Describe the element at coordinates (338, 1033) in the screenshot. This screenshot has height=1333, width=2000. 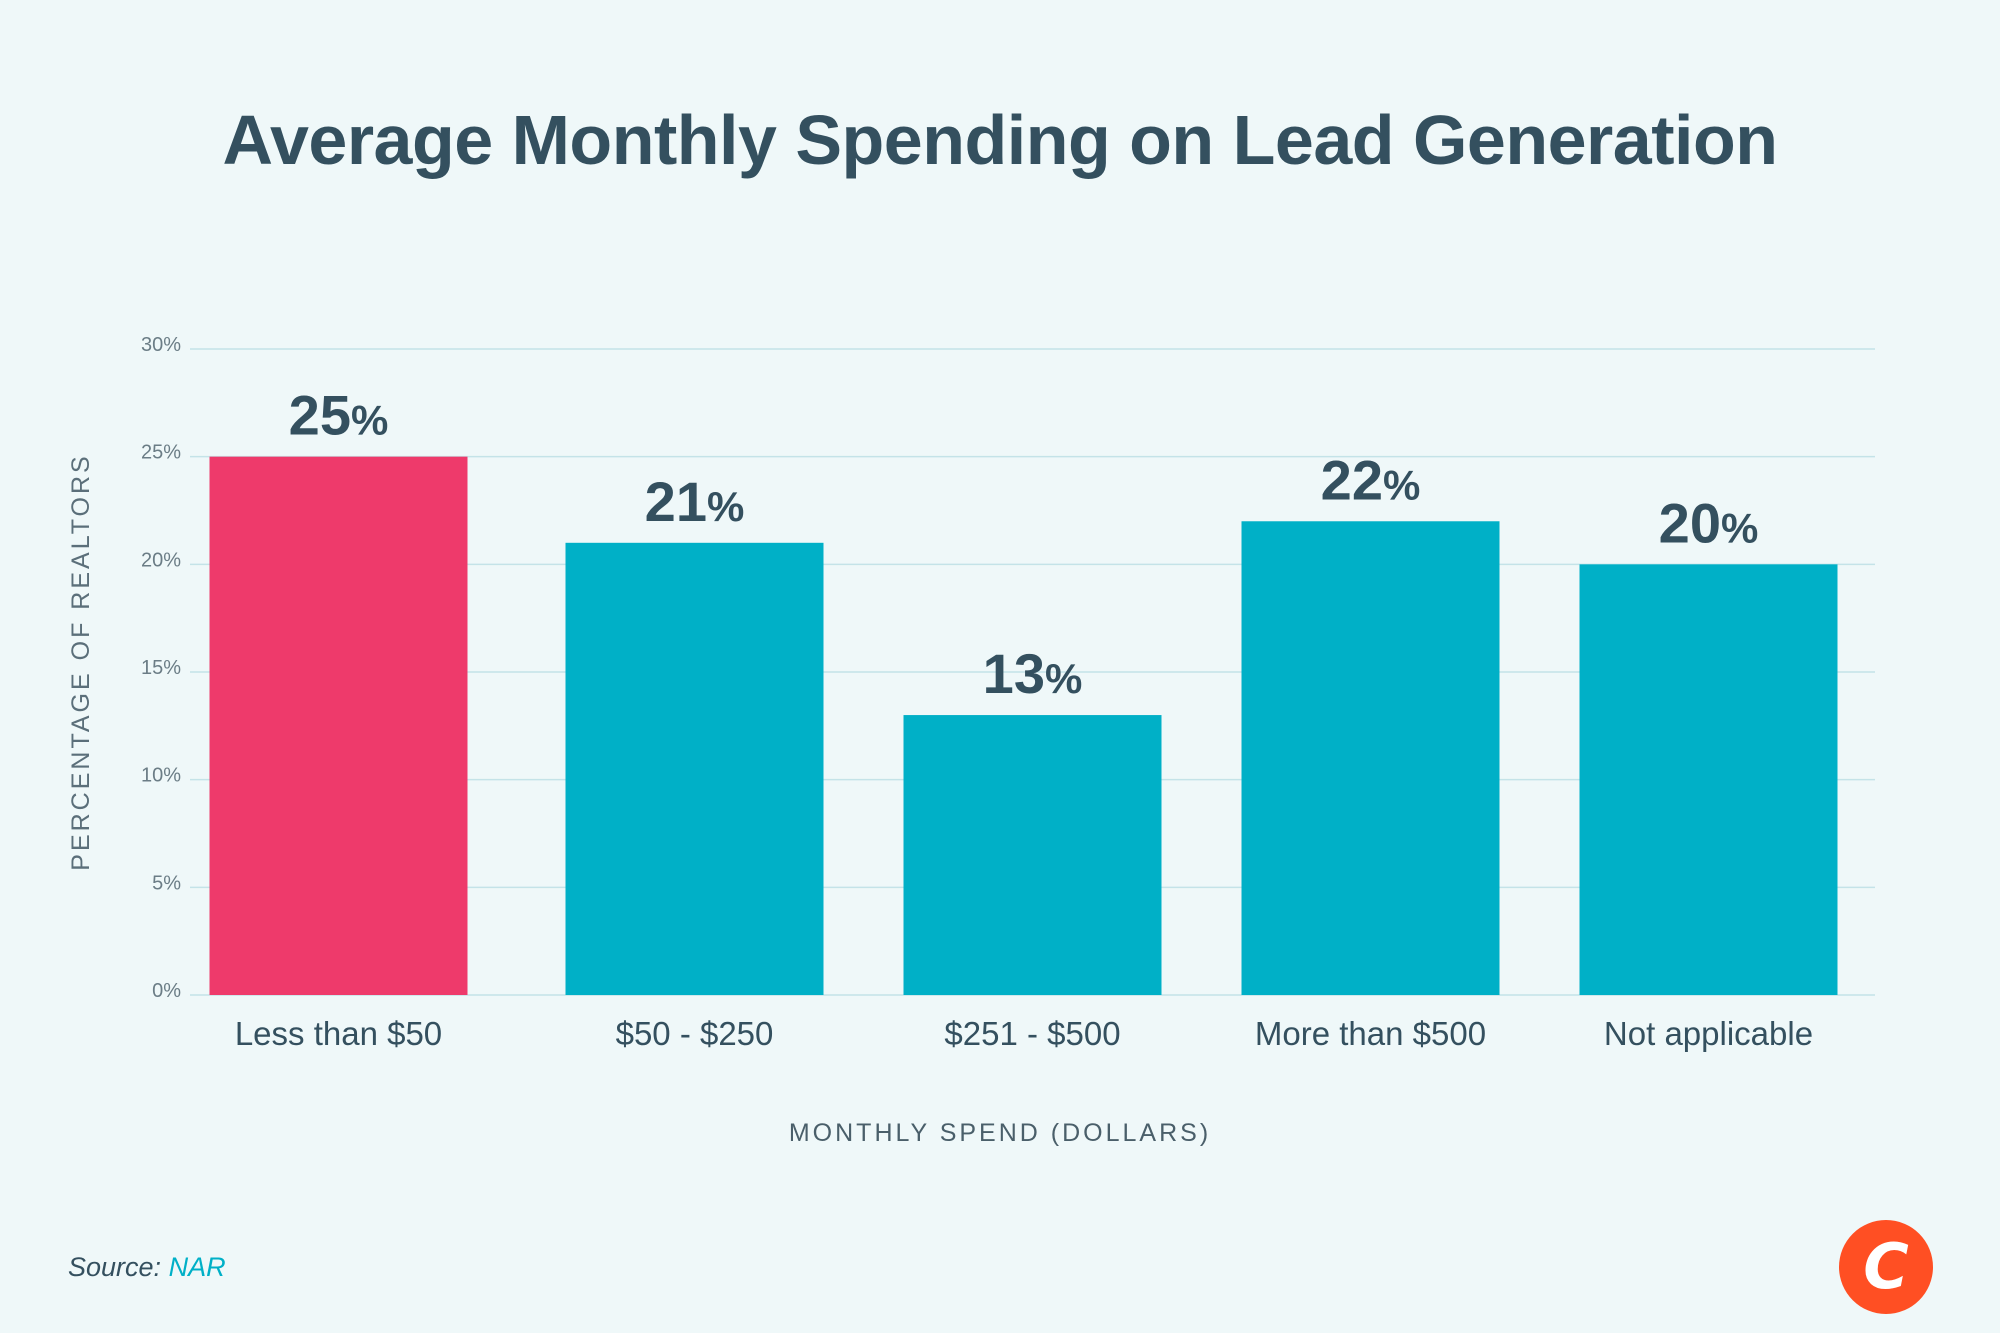
I see `x-tick-label: Less than $50` at that location.